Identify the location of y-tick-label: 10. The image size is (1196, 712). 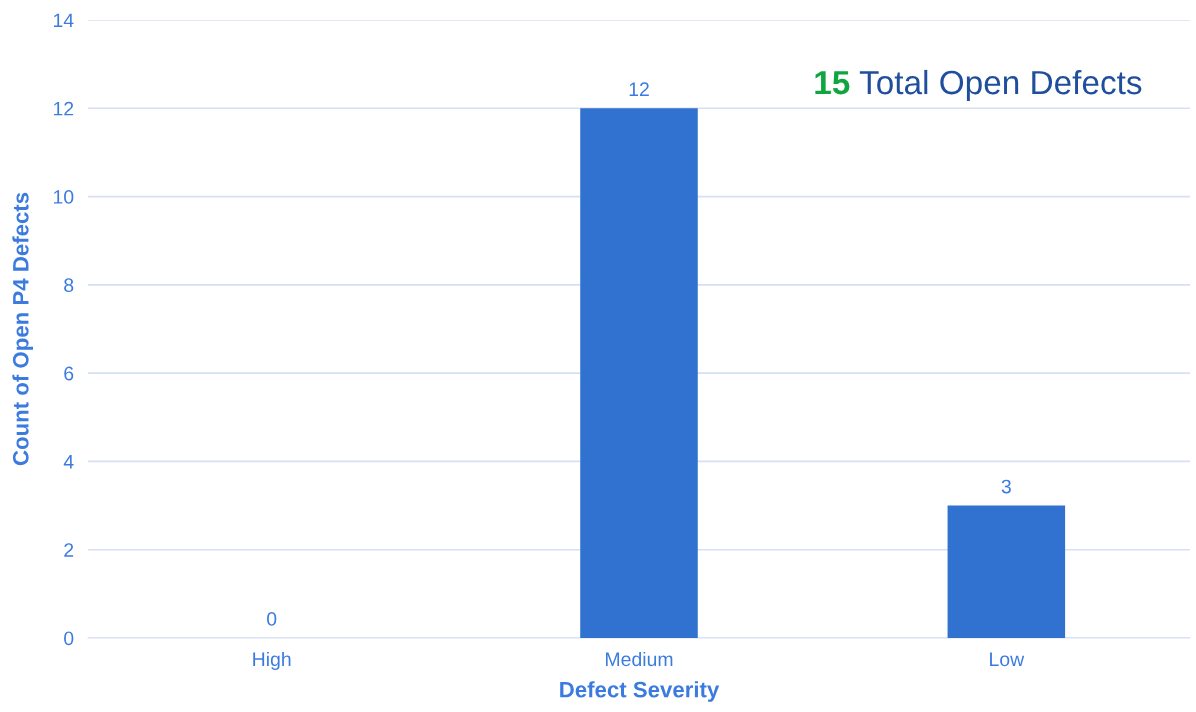
(63, 197).